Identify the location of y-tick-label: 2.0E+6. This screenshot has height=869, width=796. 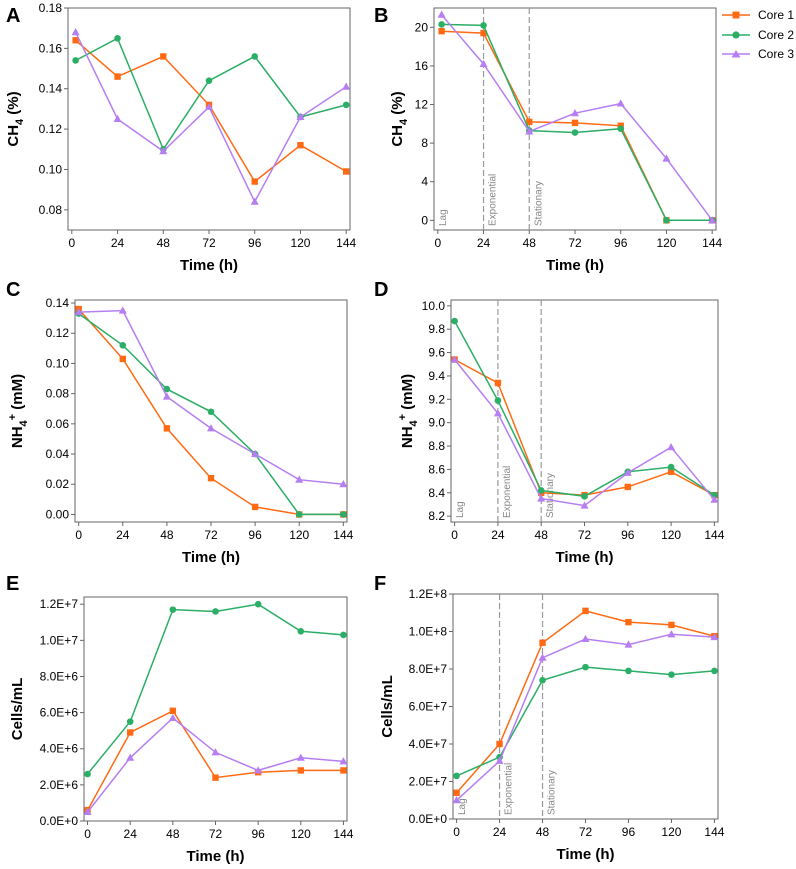
(59, 785).